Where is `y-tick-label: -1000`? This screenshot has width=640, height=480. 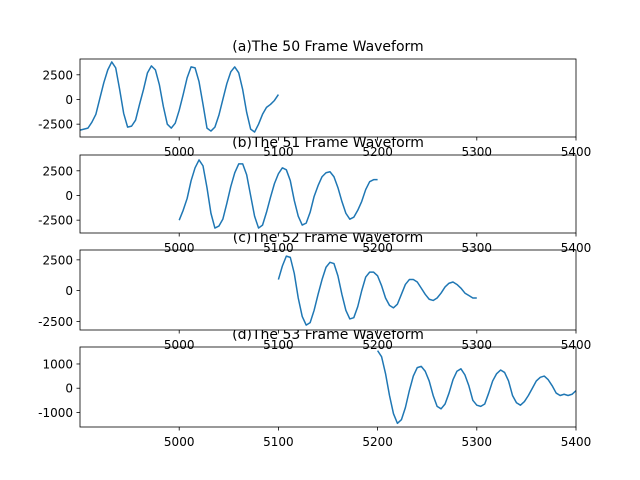
y-tick-label: -1000 is located at coordinates (55, 413).